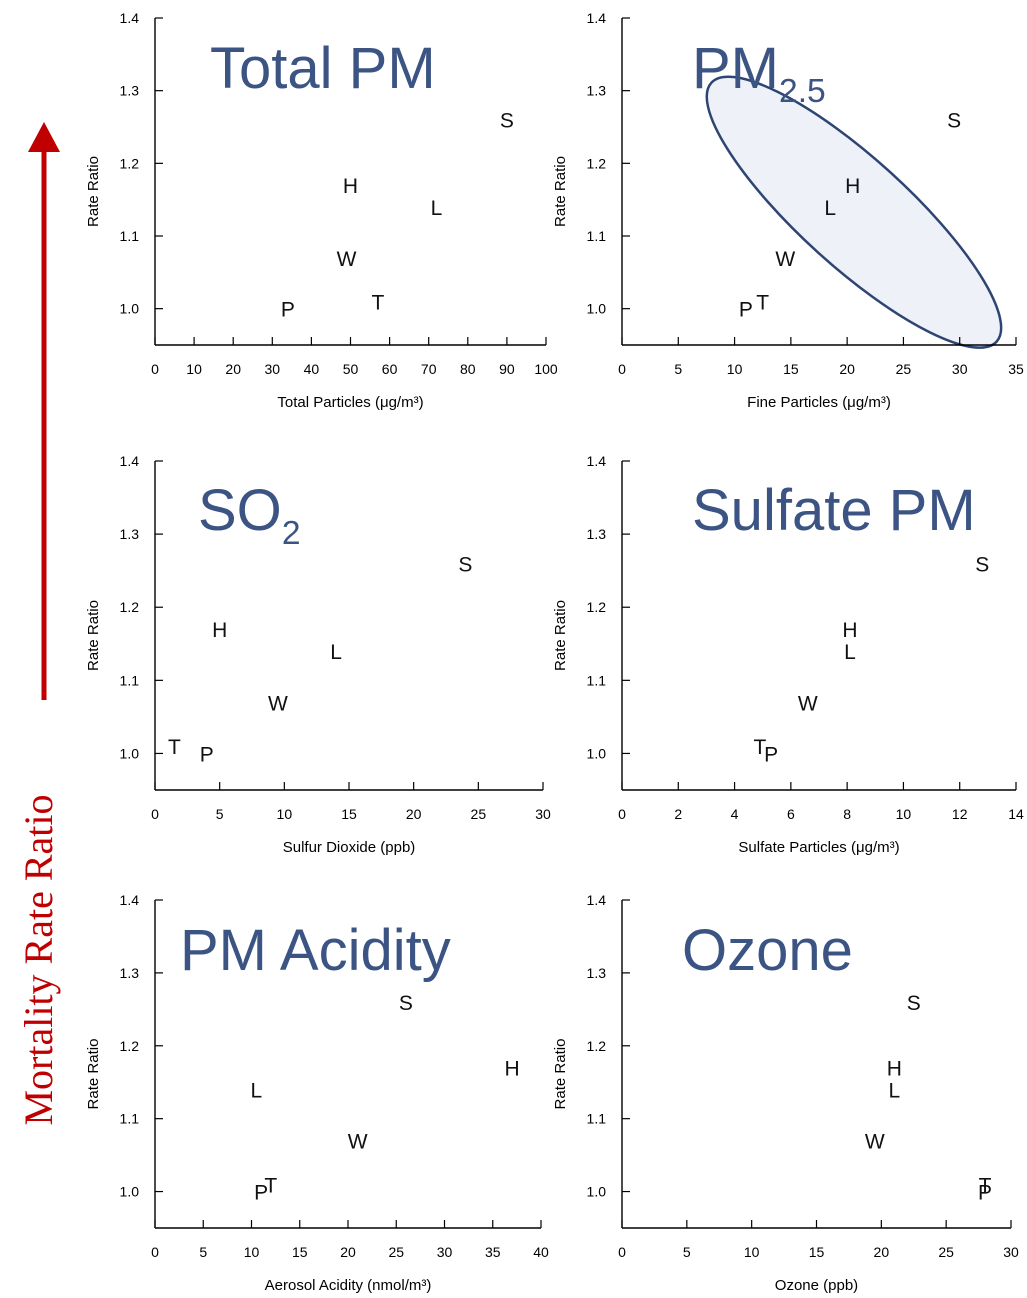  I want to click on x-axis-label: Sulfate Particles (μg/m³), so click(818, 847).